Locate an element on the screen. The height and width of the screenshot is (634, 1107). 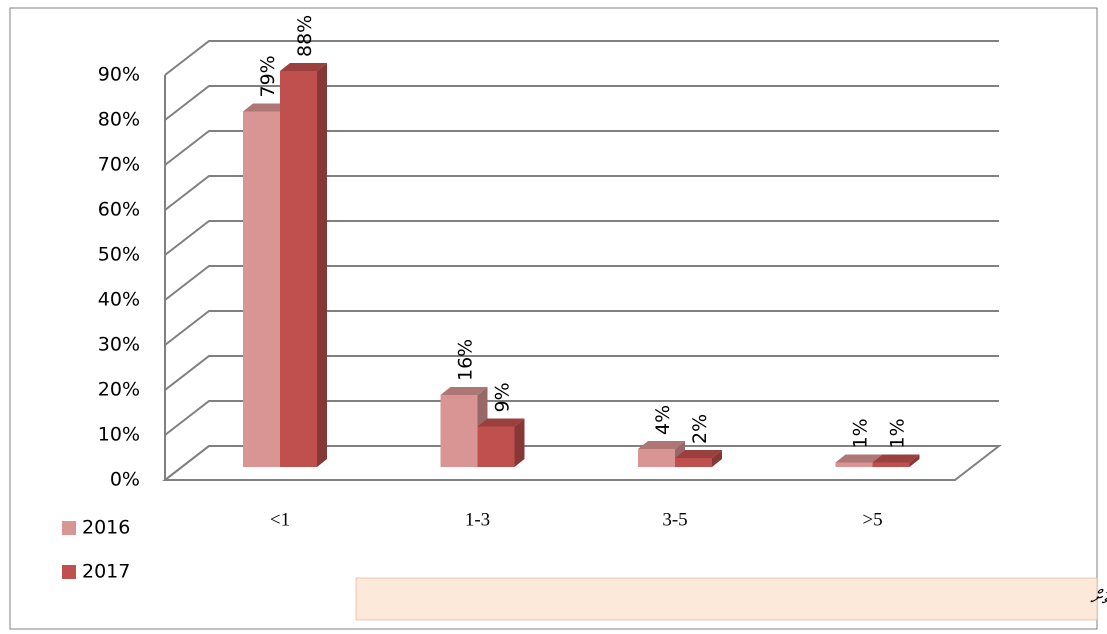
y-tick-label: 70% is located at coordinates (119, 165).